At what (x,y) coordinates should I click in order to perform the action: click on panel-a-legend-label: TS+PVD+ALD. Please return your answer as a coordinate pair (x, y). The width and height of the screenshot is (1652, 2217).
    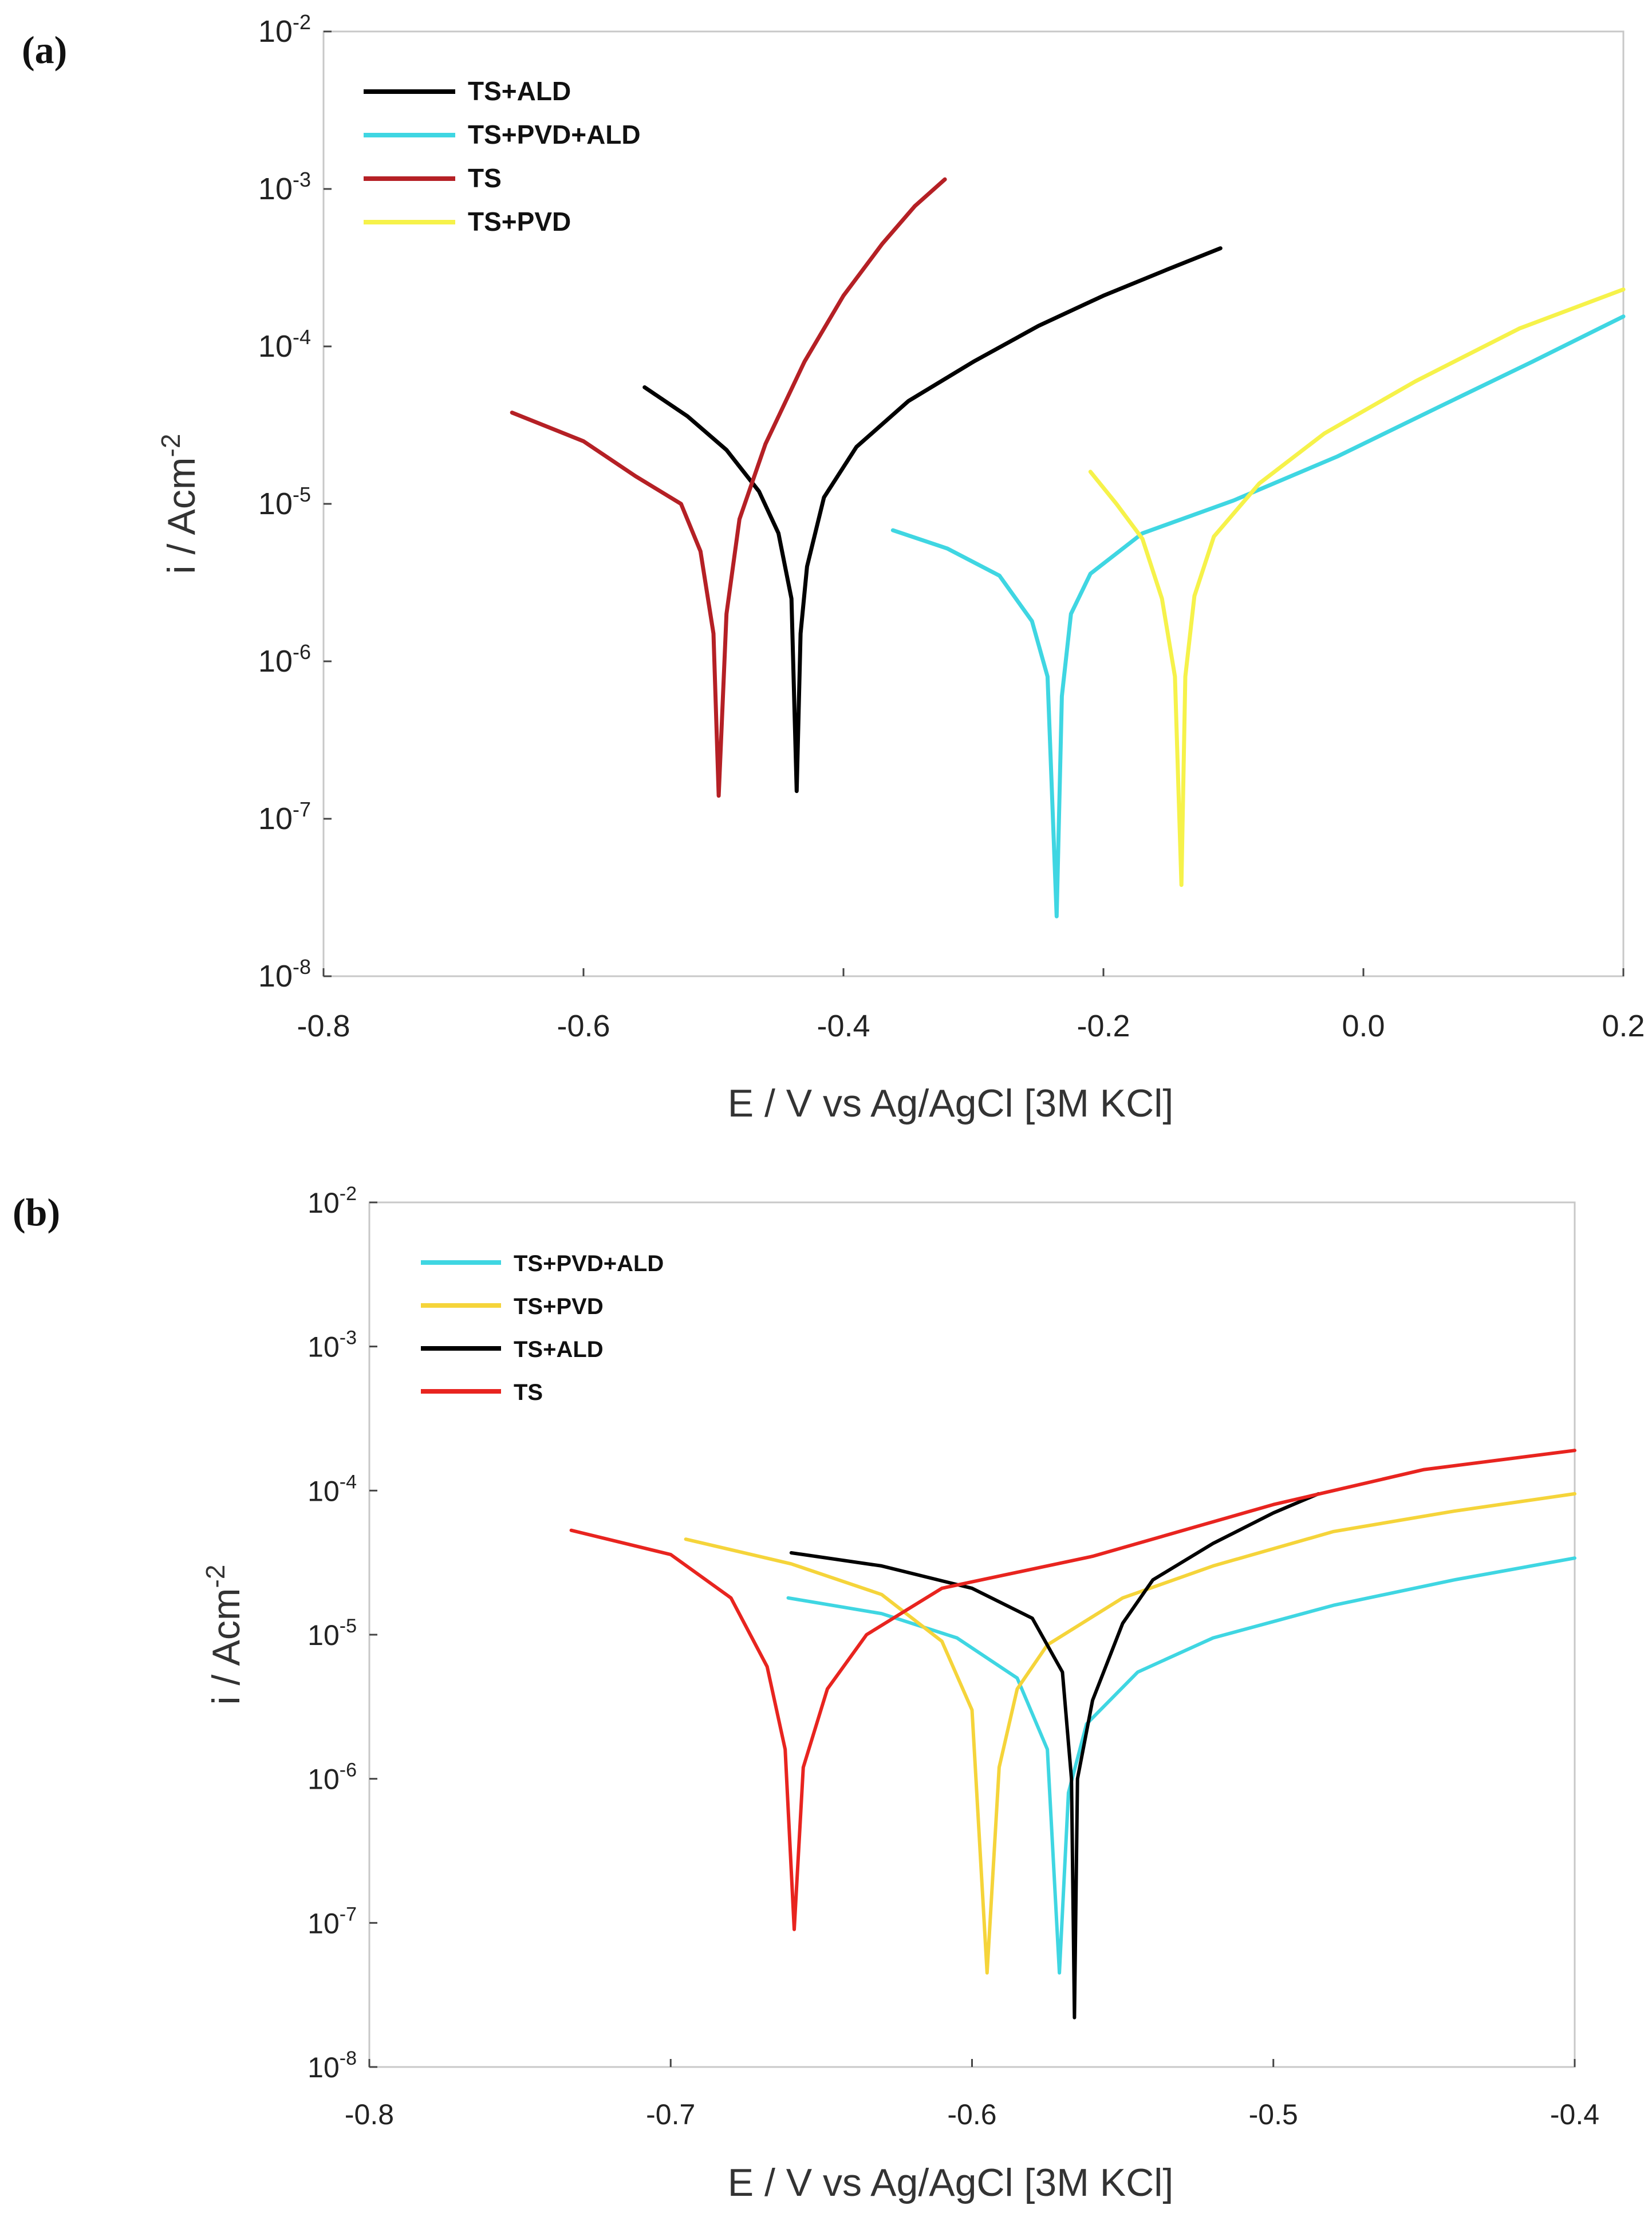
    Looking at the image, I should click on (554, 134).